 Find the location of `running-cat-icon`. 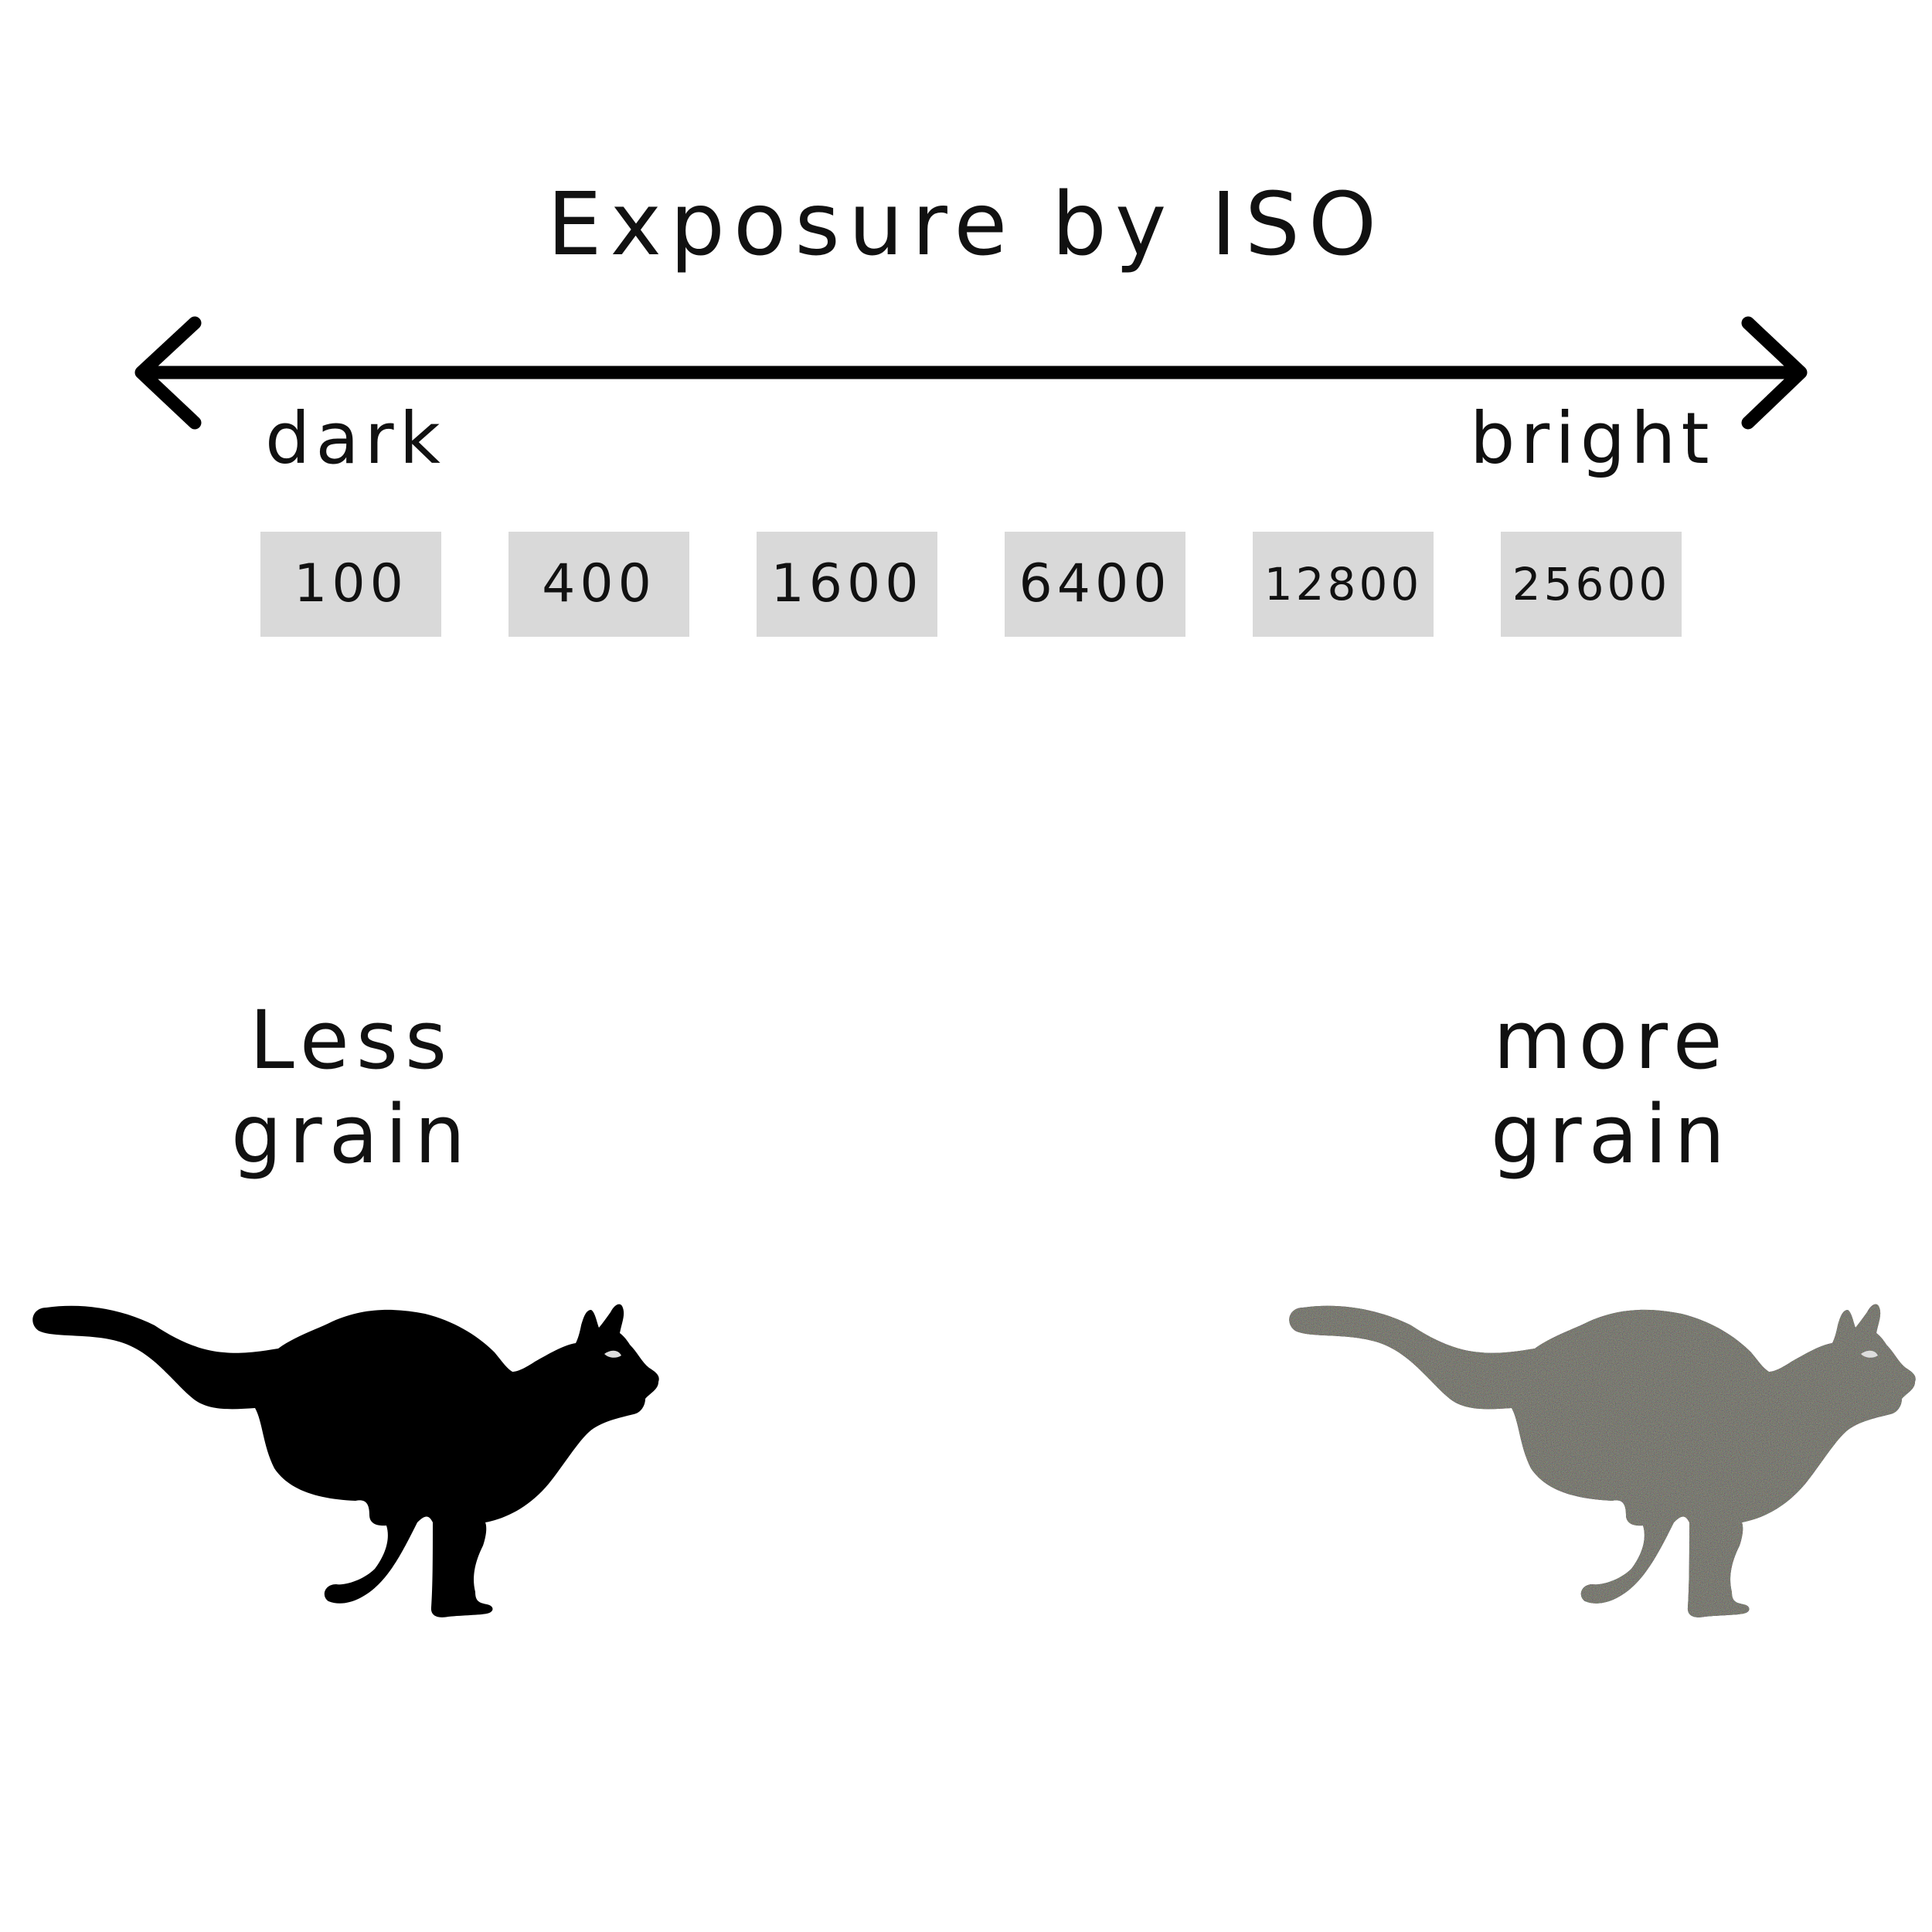

running-cat-icon is located at coordinates (346, 1461).